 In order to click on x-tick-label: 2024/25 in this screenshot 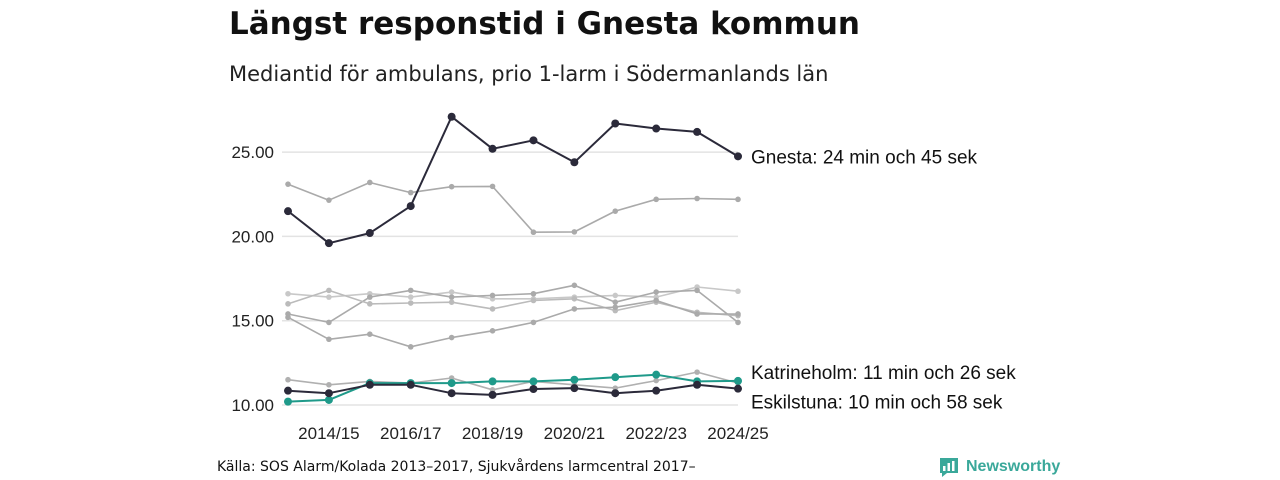, I will do `click(737, 433)`.